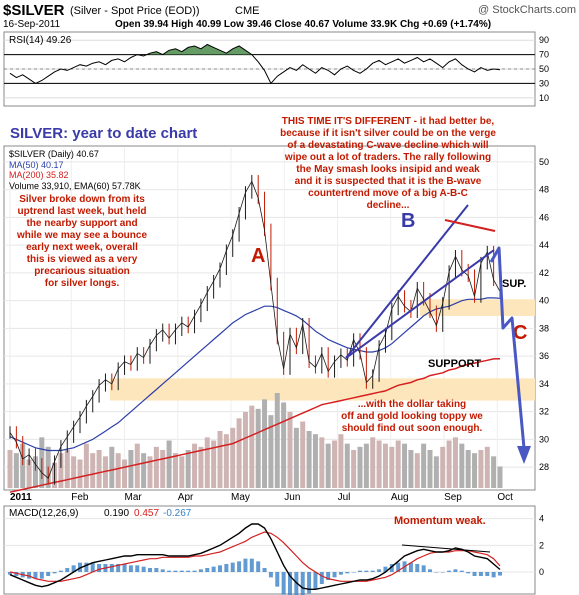 Image resolution: width=579 pixels, height=595 pixels. What do you see at coordinates (292, 497) in the screenshot?
I see `month-label: Jun` at bounding box center [292, 497].